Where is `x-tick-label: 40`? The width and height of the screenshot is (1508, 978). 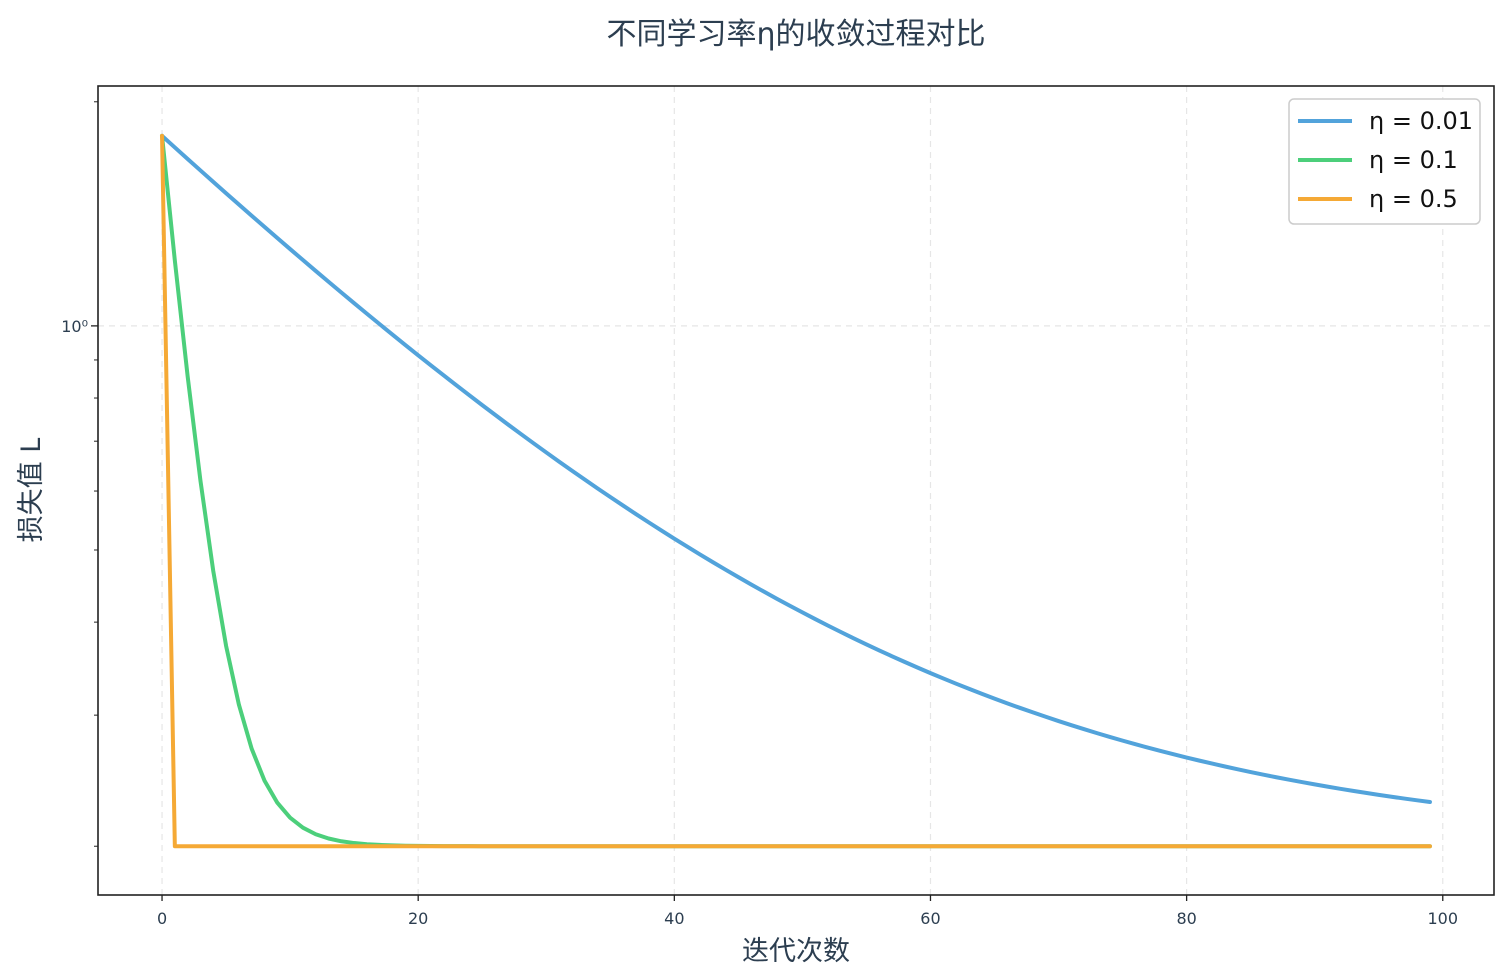
x-tick-label: 40 is located at coordinates (674, 918).